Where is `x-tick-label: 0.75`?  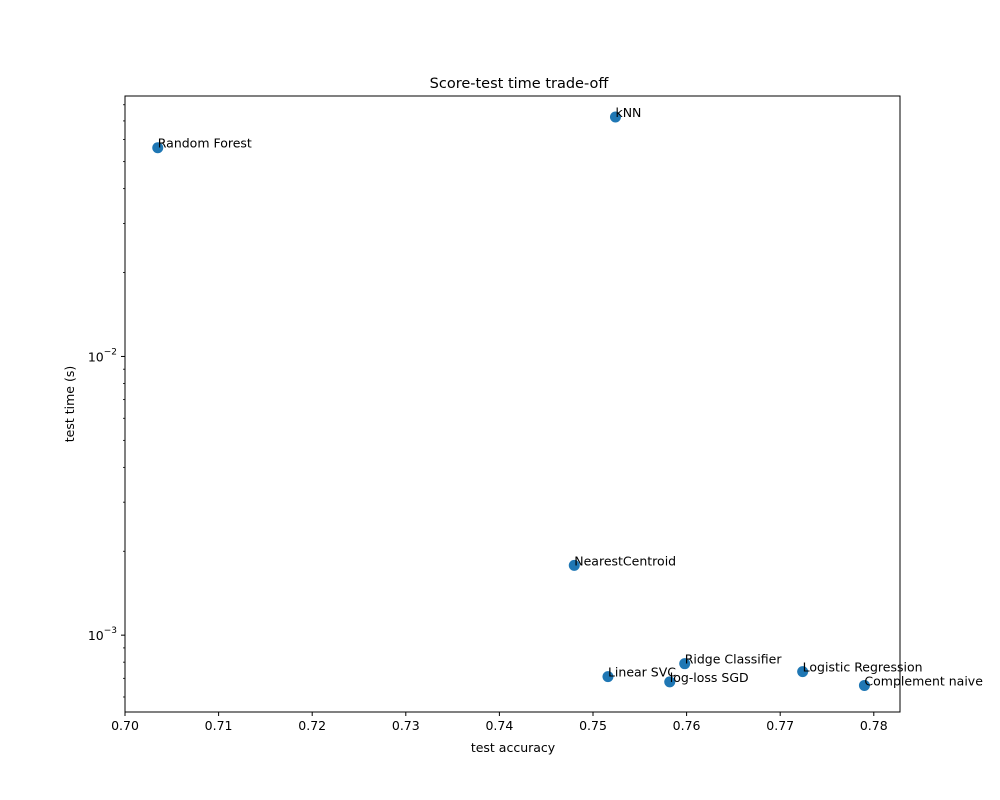
x-tick-label: 0.75 is located at coordinates (593, 725).